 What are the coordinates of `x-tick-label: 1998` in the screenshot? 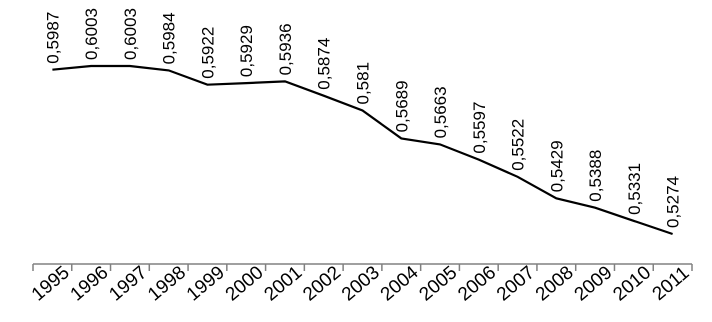 It's located at (167, 283).